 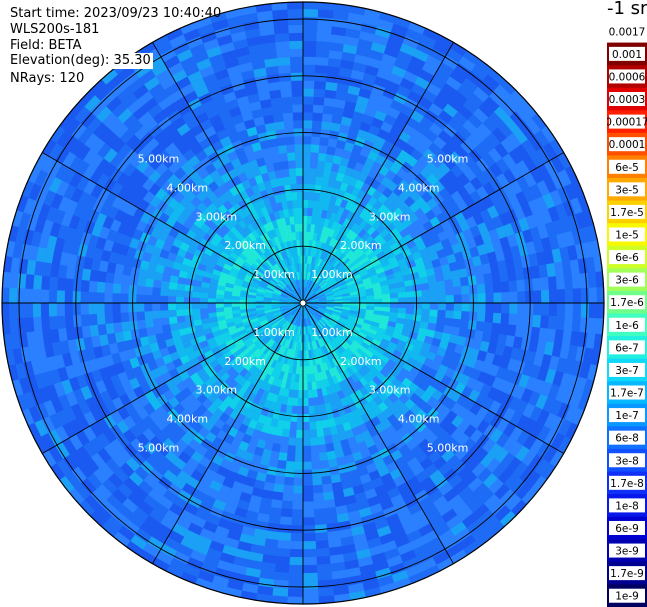 What do you see at coordinates (274, 274) in the screenshot?
I see `range-ring-label: 1.00km` at bounding box center [274, 274].